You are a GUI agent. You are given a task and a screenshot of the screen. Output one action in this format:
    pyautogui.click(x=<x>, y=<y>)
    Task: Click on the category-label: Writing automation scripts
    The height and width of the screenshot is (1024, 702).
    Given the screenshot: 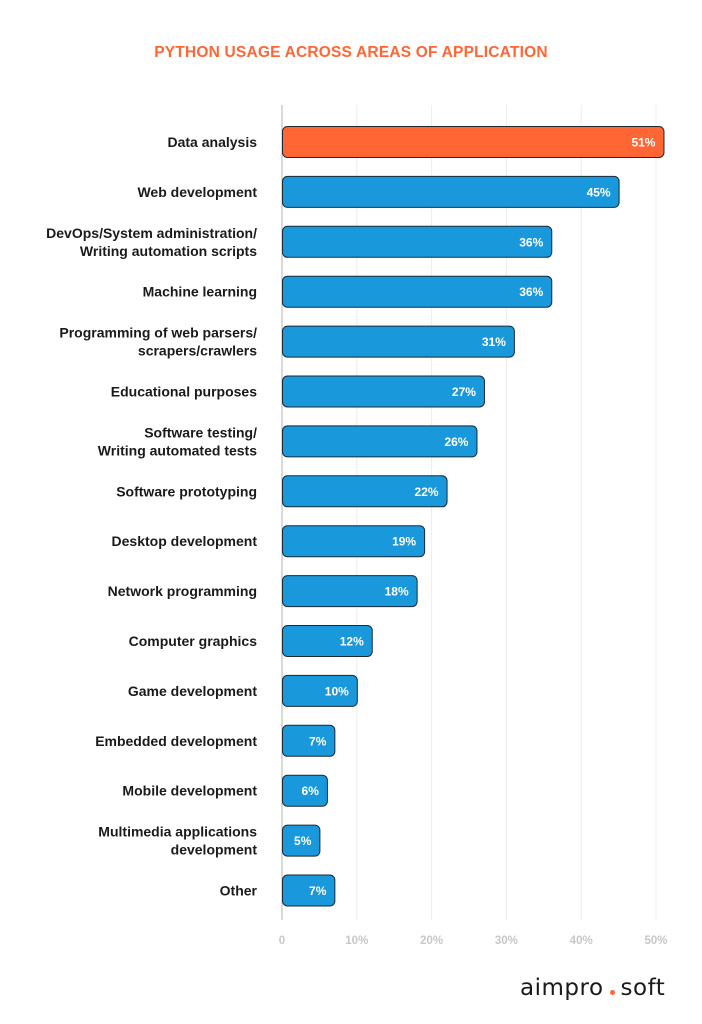 What is the action you would take?
    pyautogui.click(x=168, y=251)
    